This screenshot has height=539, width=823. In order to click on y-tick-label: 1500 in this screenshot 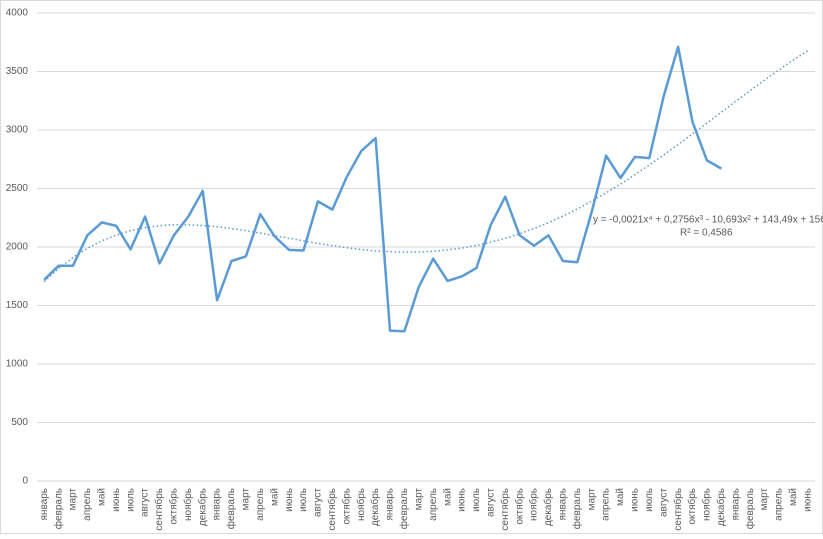, I will do `click(17, 305)`.